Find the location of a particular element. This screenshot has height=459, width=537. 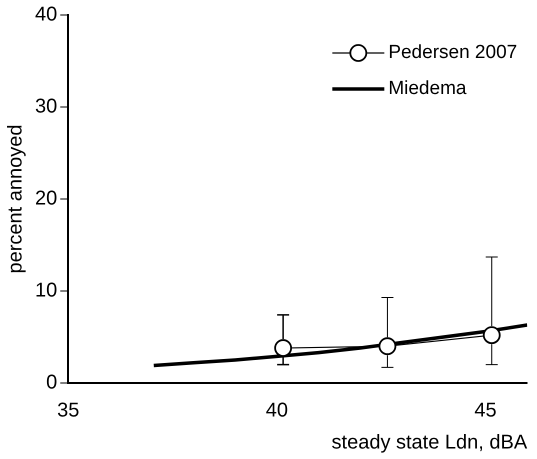

x-tick-label: 35 is located at coordinates (68, 411).